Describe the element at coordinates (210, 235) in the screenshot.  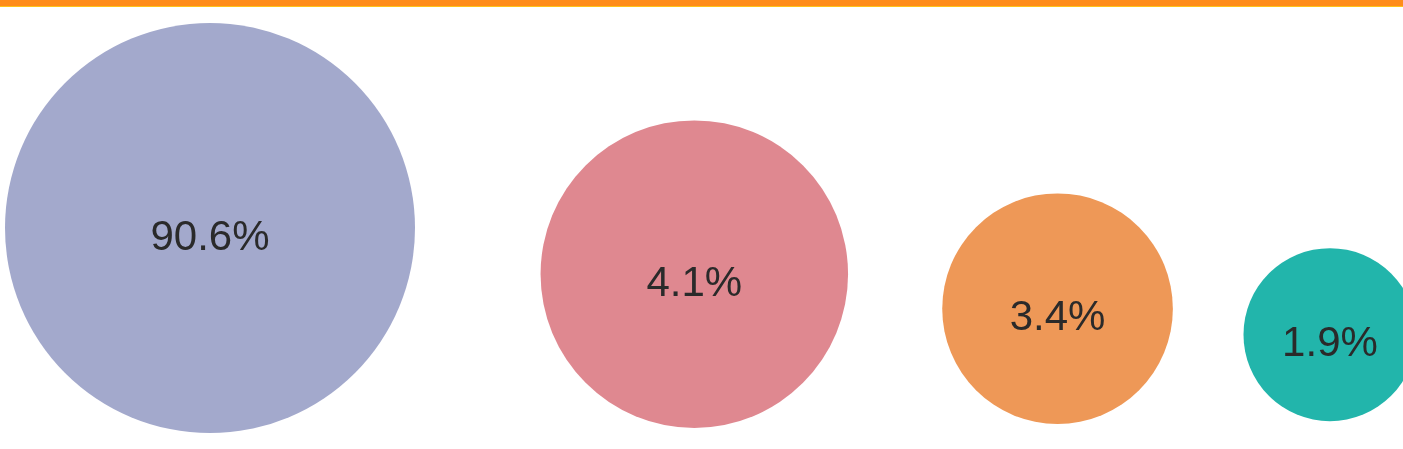
I see `data-label: 90.6%` at that location.